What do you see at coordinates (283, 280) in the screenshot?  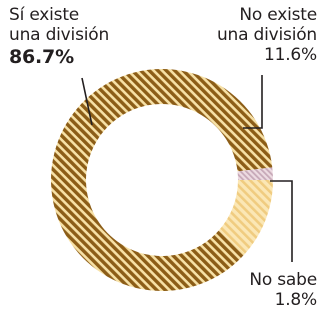 I see `label-no-sabe-line1: No sabe` at bounding box center [283, 280].